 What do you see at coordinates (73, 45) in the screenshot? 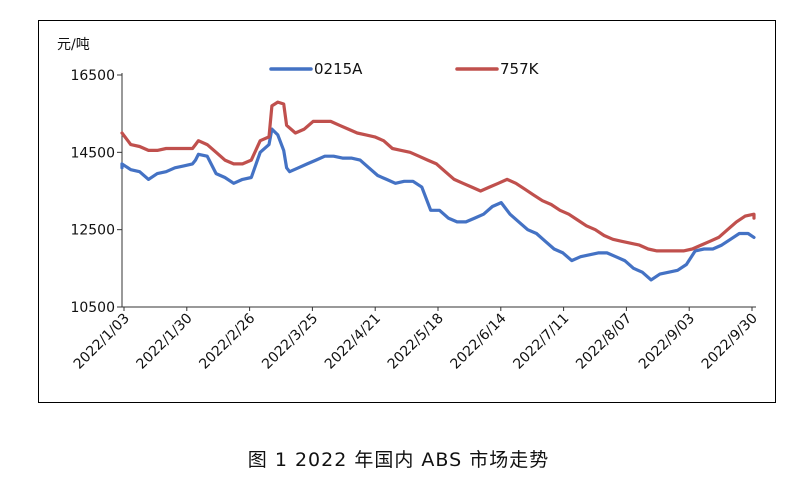
I see `y-axis-unit-label: 元/吨` at bounding box center [73, 45].